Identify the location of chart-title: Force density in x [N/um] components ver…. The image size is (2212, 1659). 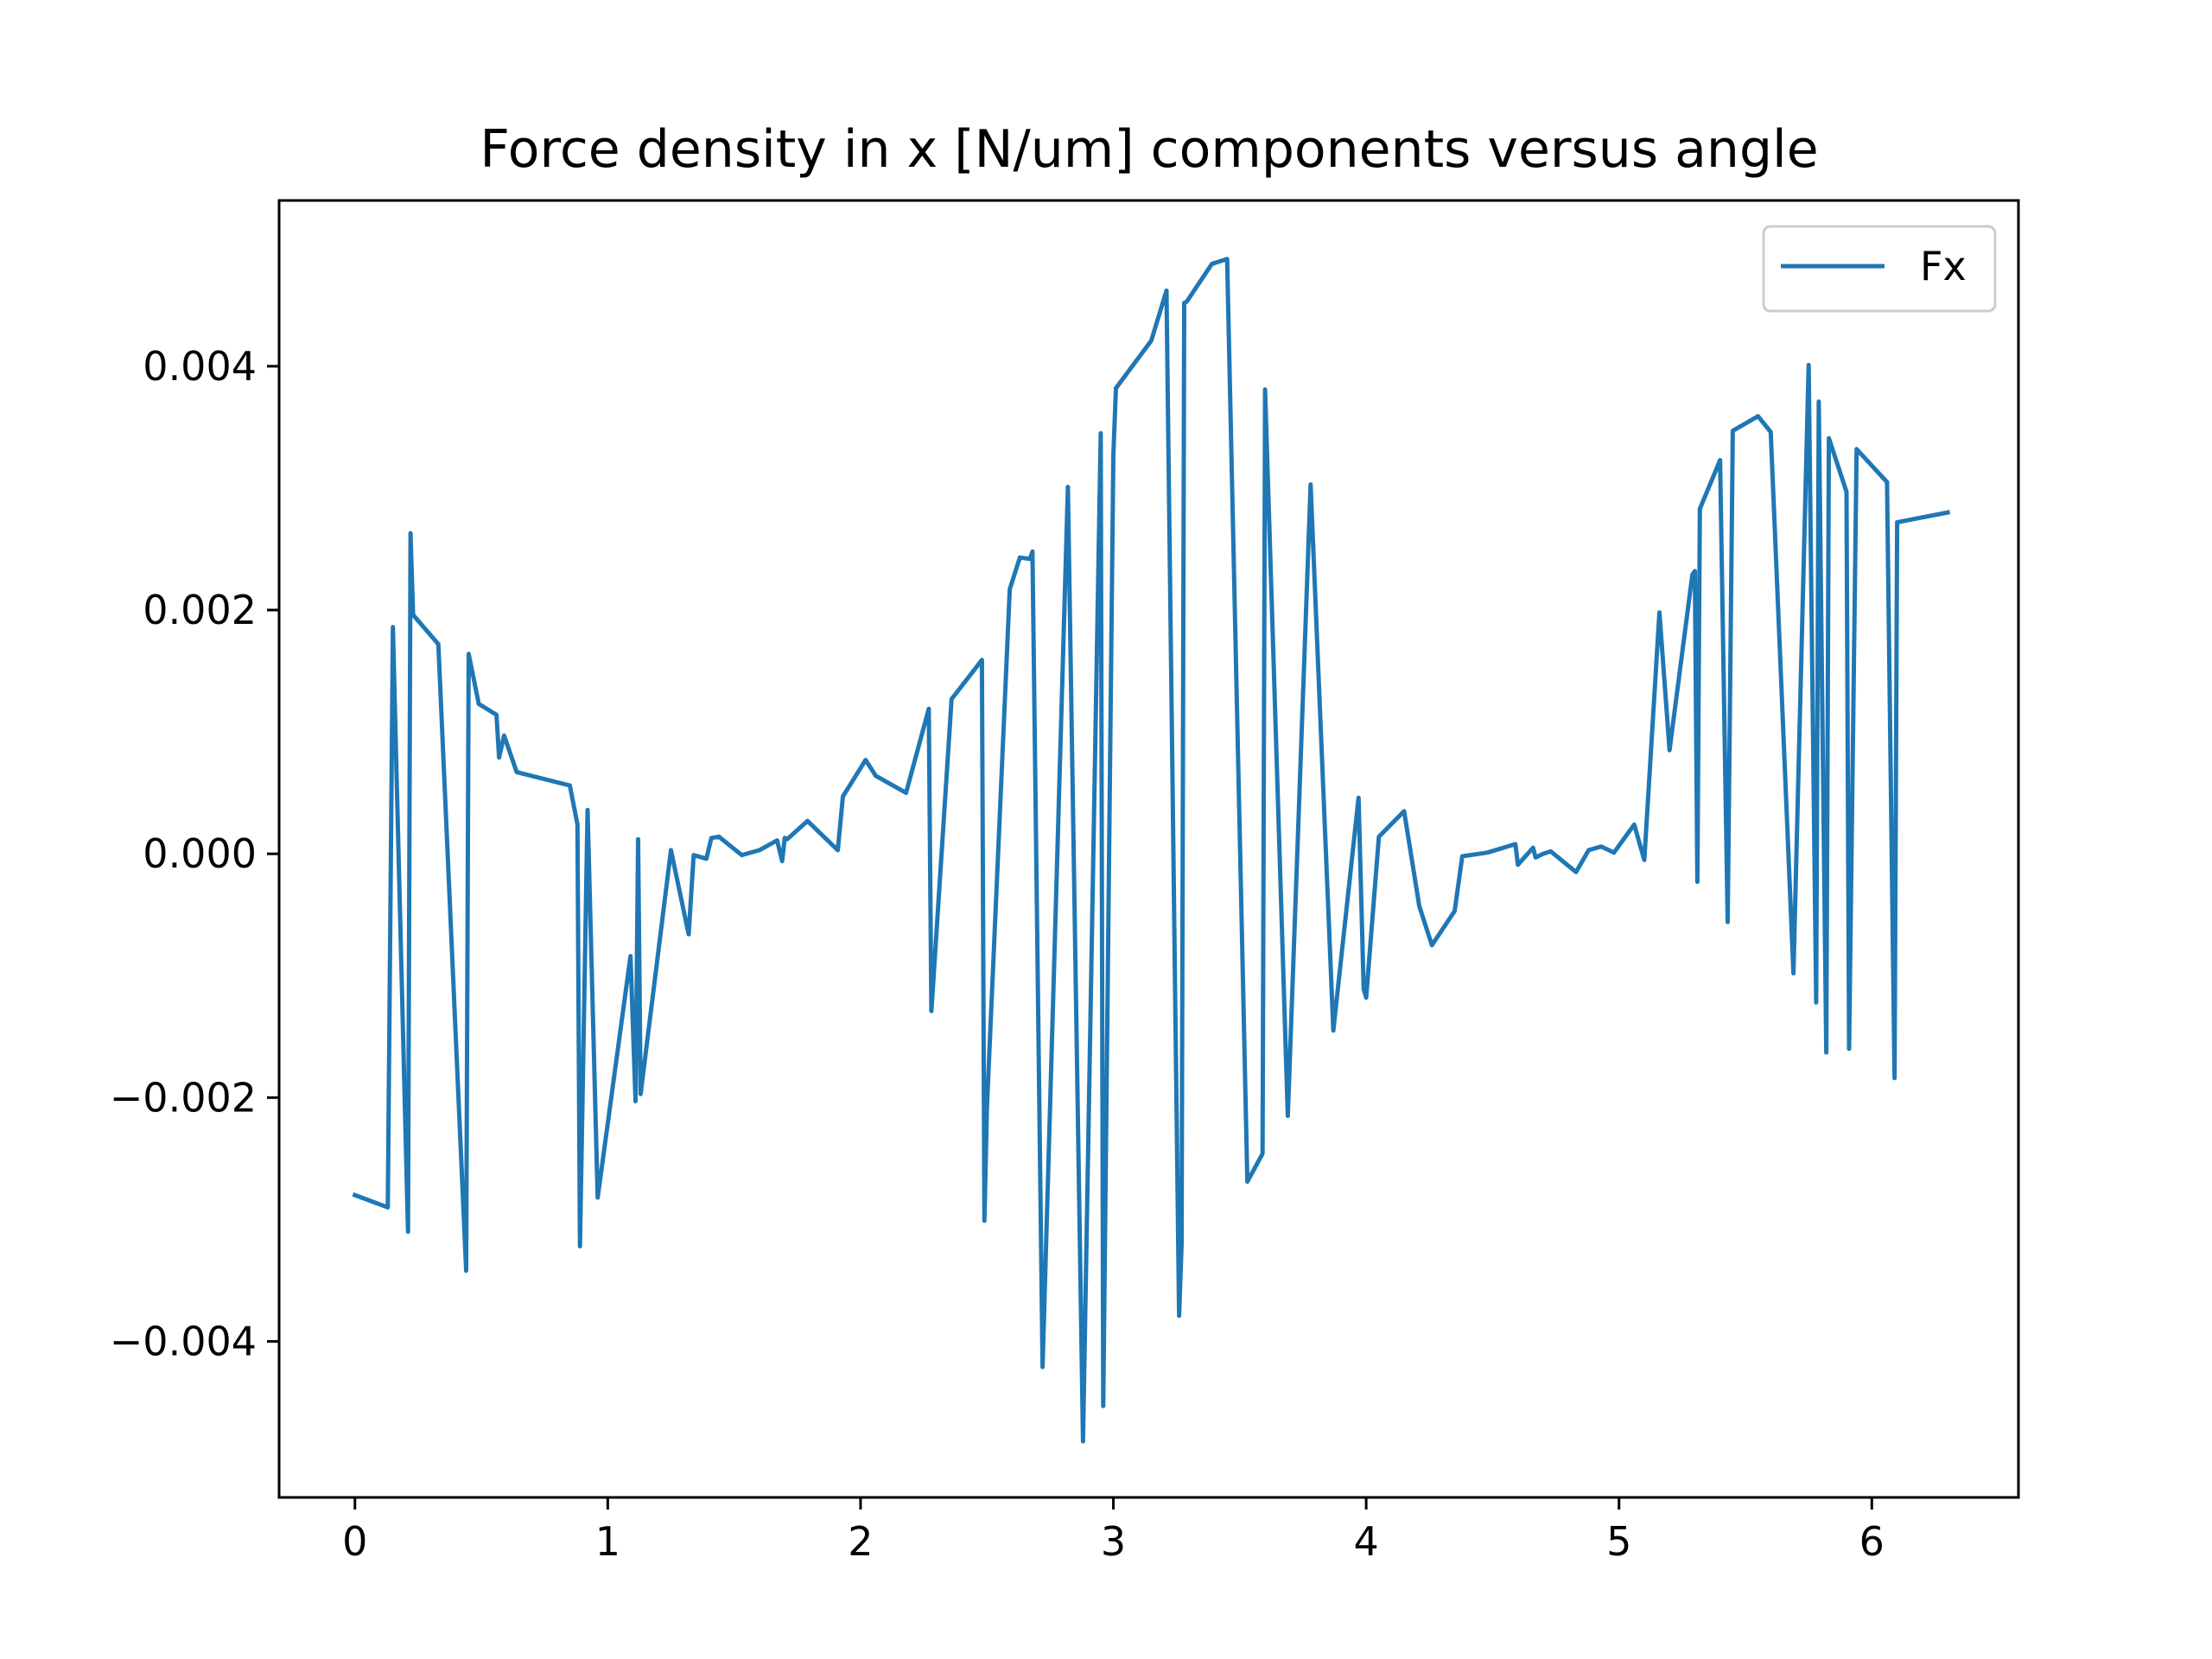
(1149, 149).